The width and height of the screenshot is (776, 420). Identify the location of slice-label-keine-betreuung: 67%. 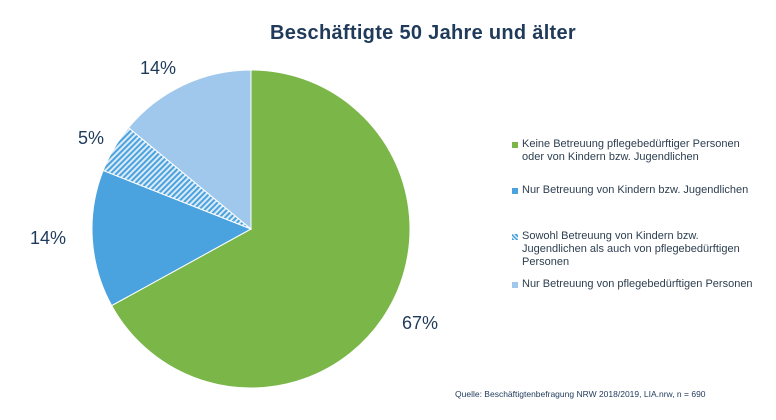
(420, 323).